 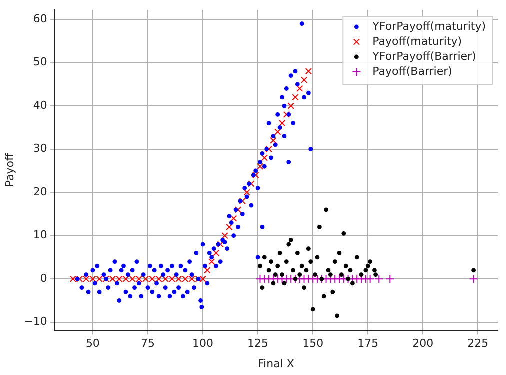 I want to click on legend-label: YForPayoff(Barrier), so click(x=424, y=56).